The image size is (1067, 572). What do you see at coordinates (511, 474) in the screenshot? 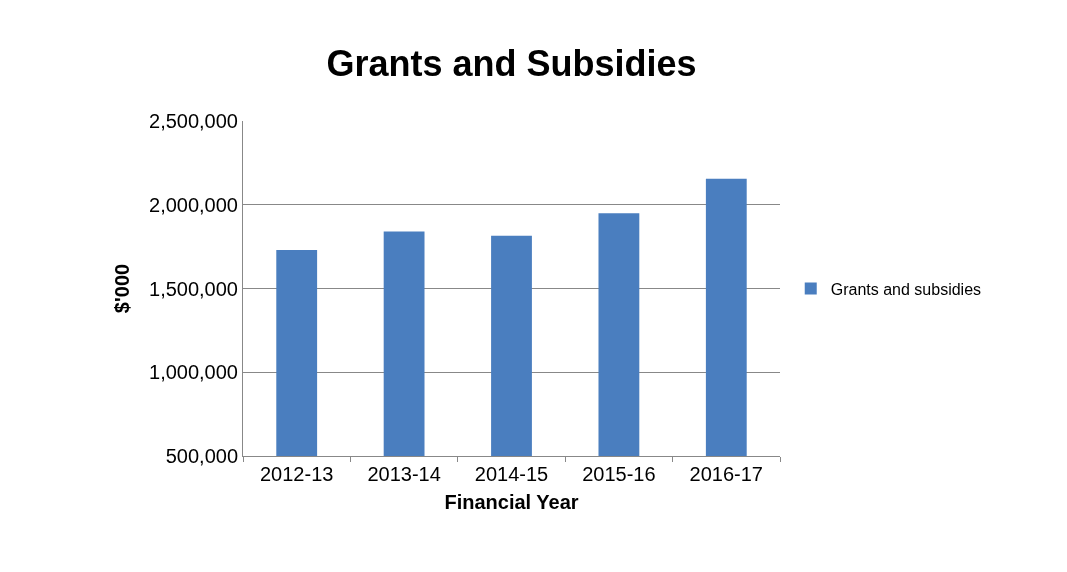
I see `x-tick-label: 2014-15` at bounding box center [511, 474].